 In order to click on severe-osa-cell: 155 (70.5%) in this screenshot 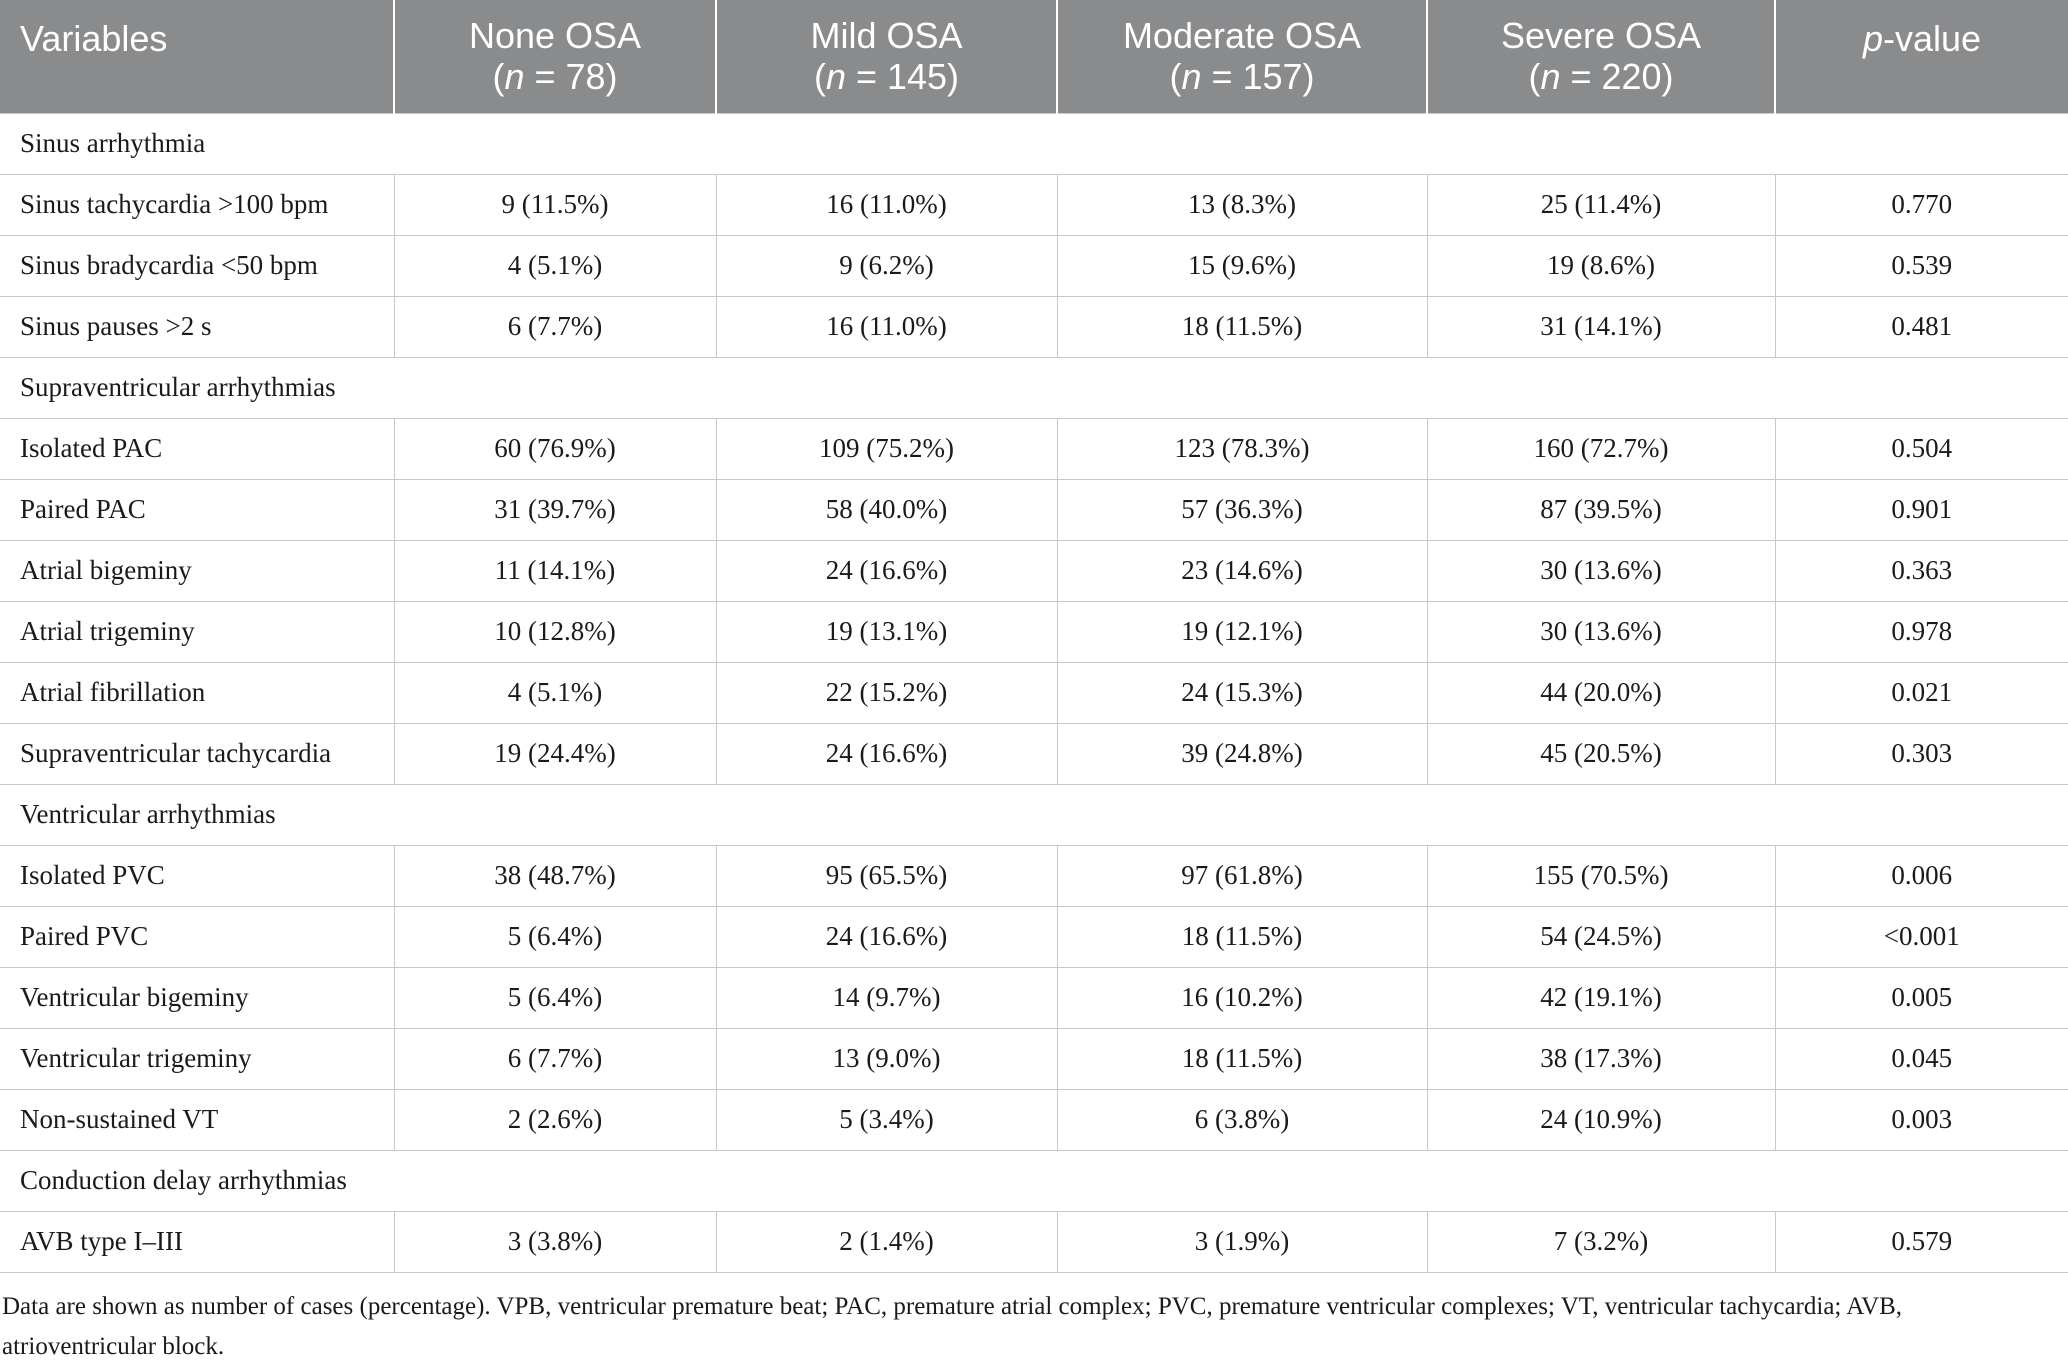, I will do `click(1601, 875)`.